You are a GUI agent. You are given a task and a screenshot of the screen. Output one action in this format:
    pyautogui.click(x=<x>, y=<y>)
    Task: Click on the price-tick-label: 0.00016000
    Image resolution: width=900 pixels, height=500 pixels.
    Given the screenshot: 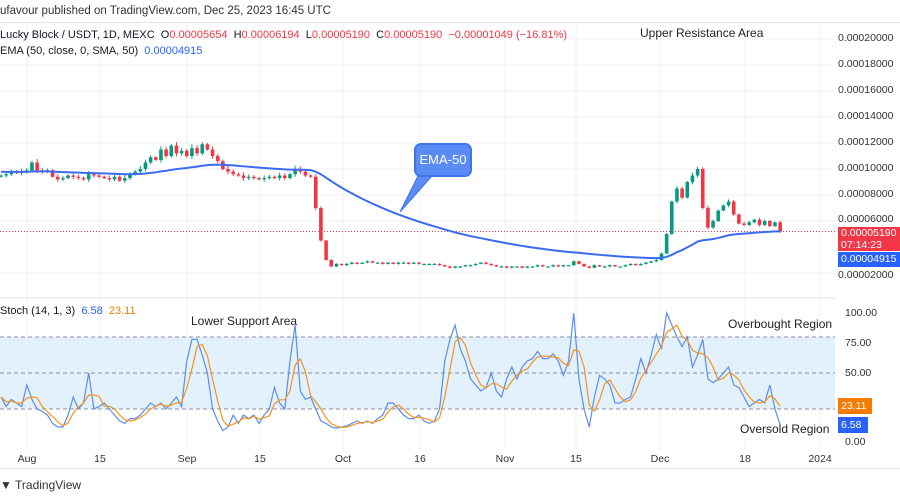 What is the action you would take?
    pyautogui.click(x=866, y=90)
    